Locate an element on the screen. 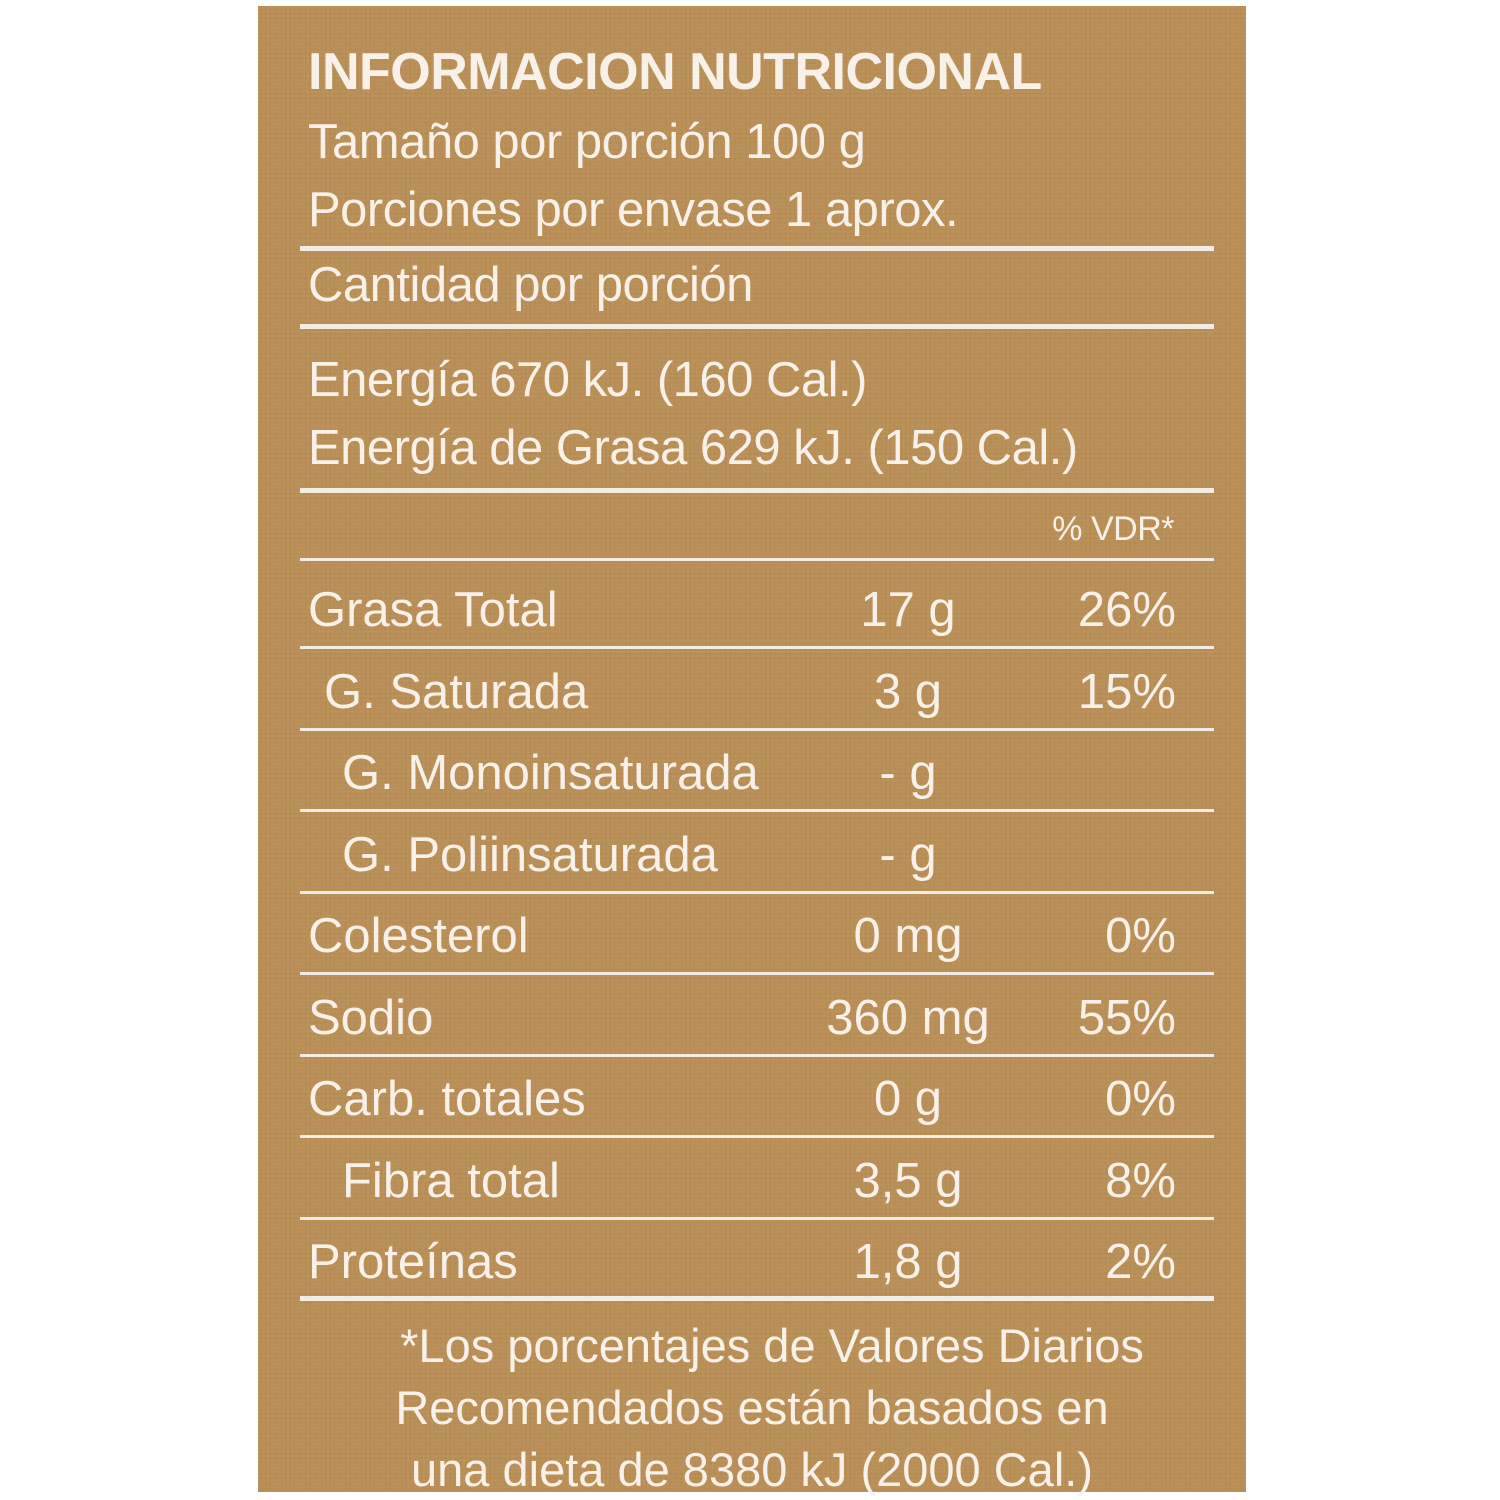 The image size is (1500, 1500). nutrient-row: G. Saturada 3 g 15% is located at coordinates (752, 694).